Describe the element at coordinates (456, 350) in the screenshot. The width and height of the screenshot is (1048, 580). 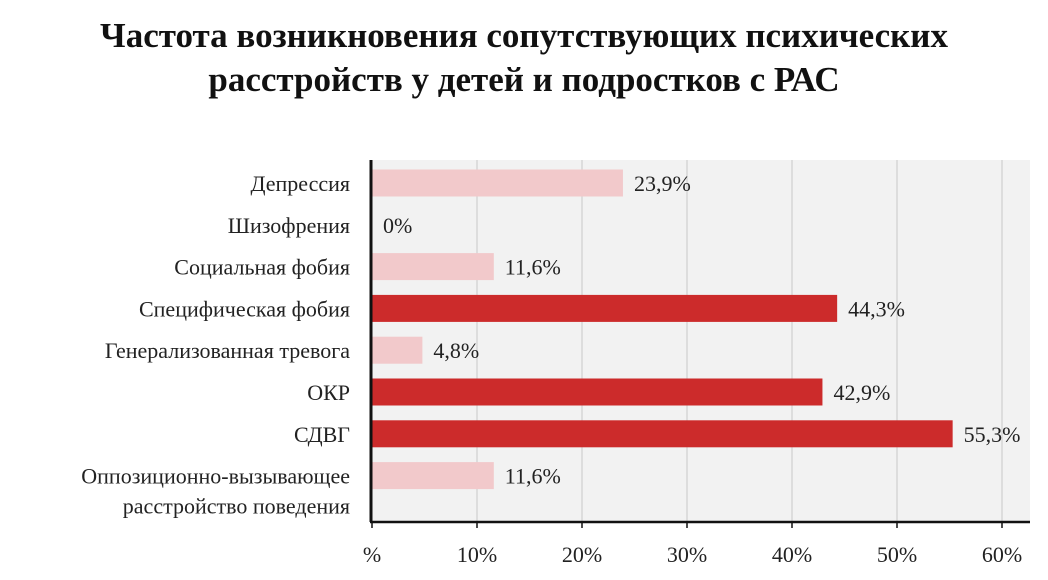
I see `value-label-4: 4,8%` at that location.